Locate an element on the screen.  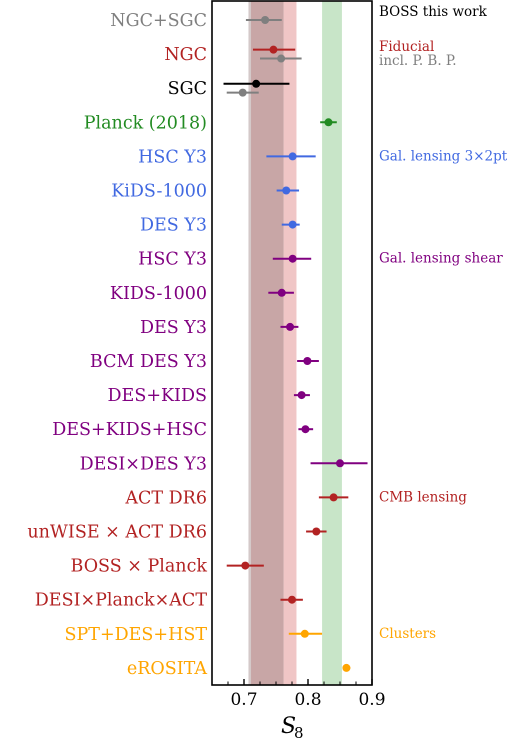
row-label-11: DES+KIDS is located at coordinates (157, 396).